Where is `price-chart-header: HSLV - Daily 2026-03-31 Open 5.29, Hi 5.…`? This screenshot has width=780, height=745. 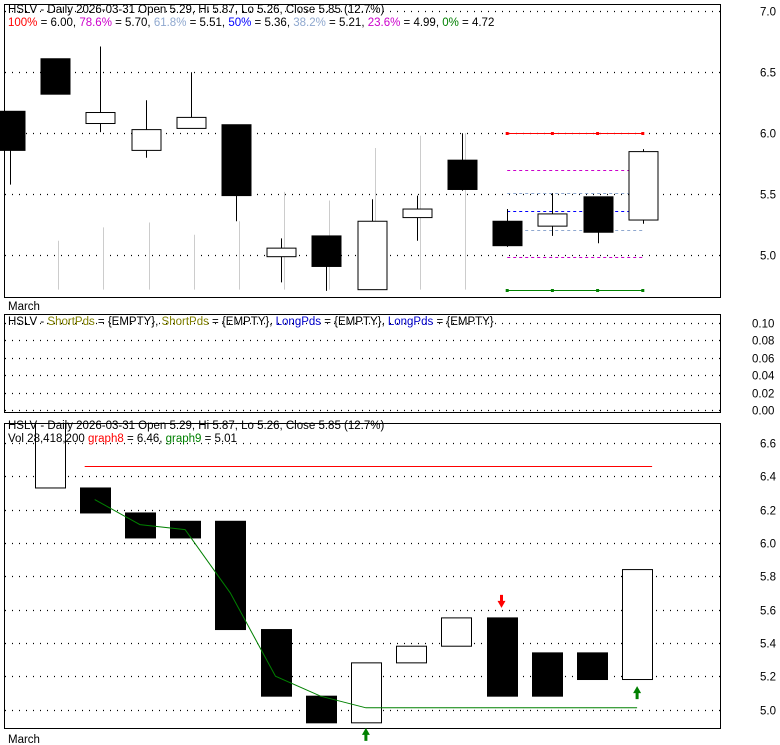 price-chart-header: HSLV - Daily 2026-03-31 Open 5.29, Hi 5.… is located at coordinates (196, 10).